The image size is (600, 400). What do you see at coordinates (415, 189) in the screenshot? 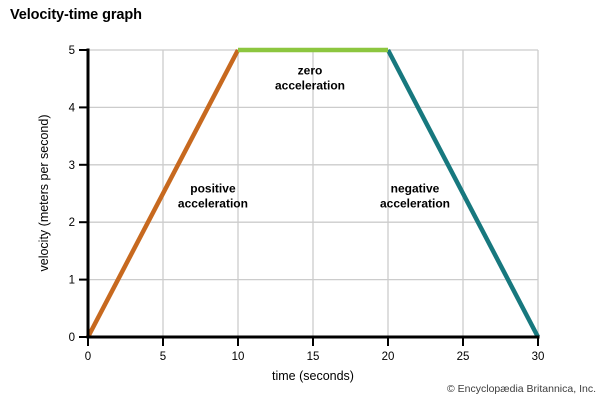
I see `series-label-negative-acceleration: negative` at bounding box center [415, 189].